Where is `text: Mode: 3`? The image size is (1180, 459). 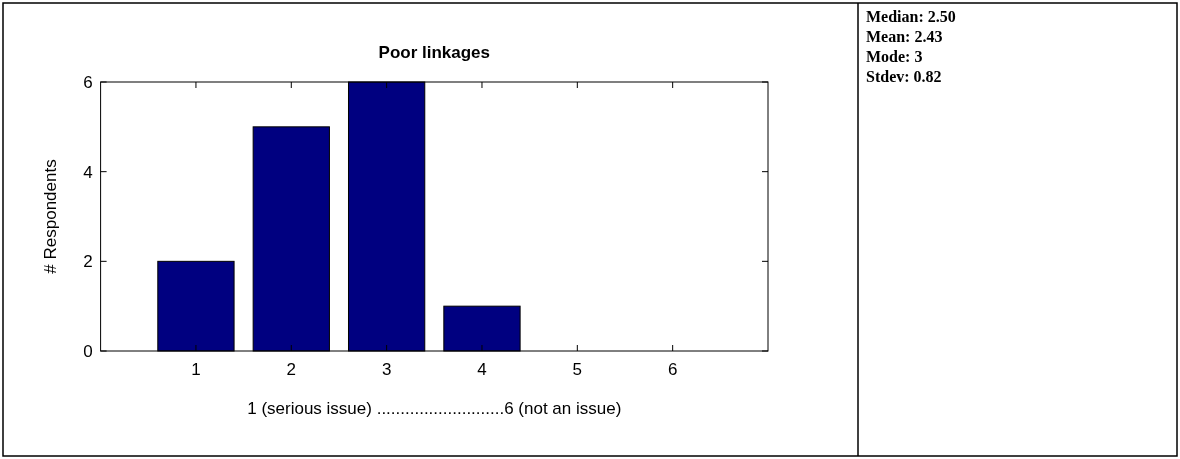
text: Mode: 3 is located at coordinates (894, 56).